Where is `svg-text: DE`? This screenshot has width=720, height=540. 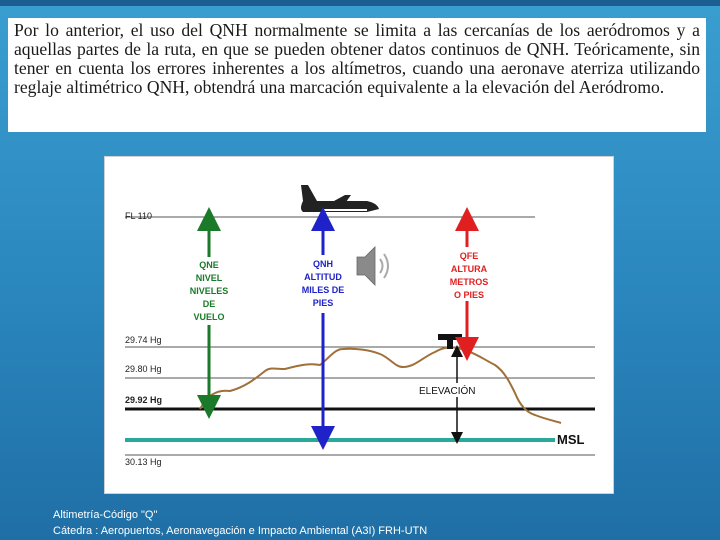
svg-text: DE is located at coordinates (209, 304).